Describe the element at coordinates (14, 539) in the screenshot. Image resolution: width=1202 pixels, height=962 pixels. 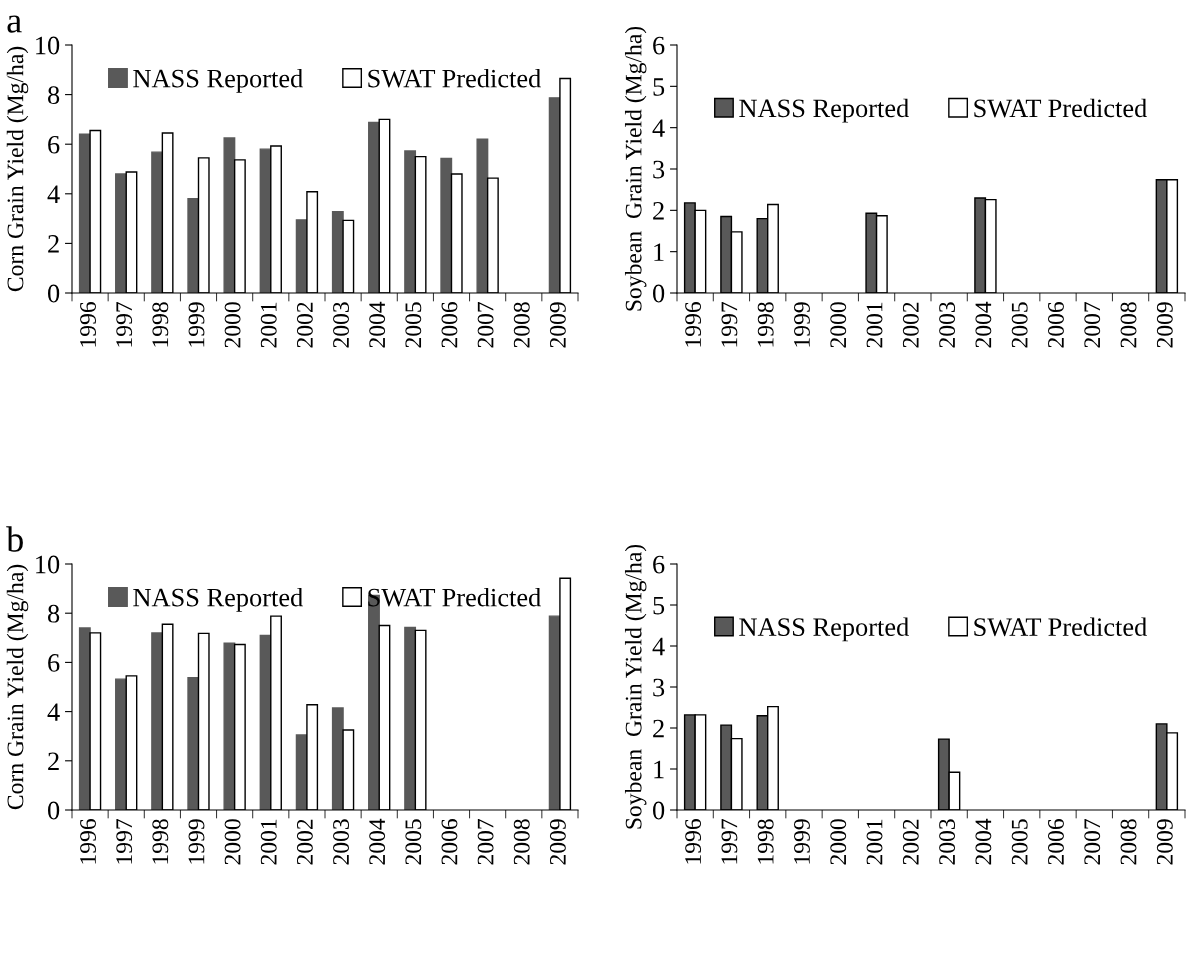
I see `chart-title: b` at that location.